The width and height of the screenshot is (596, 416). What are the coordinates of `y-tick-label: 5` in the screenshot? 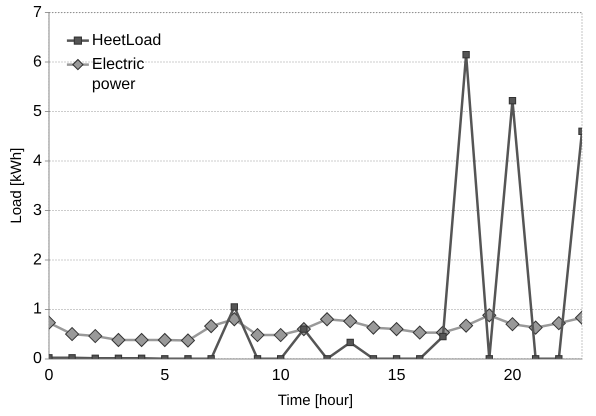 It's located at (37, 111).